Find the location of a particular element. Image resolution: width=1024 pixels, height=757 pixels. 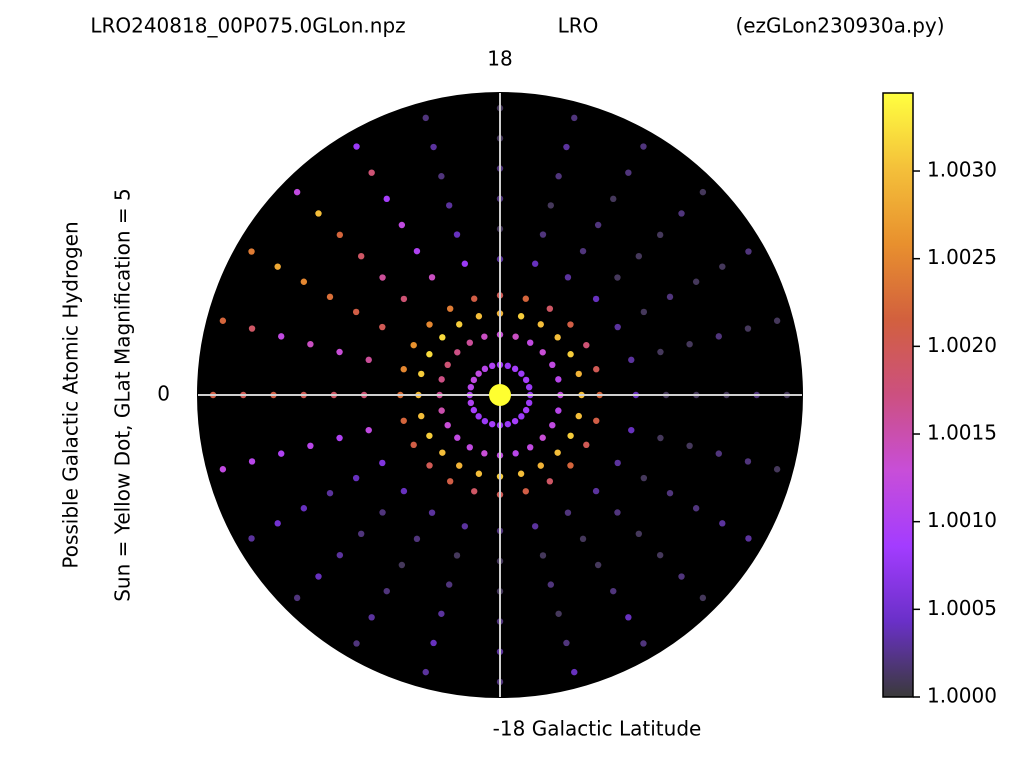

colorbar-tick-label: 1.0020 is located at coordinates (962, 345).